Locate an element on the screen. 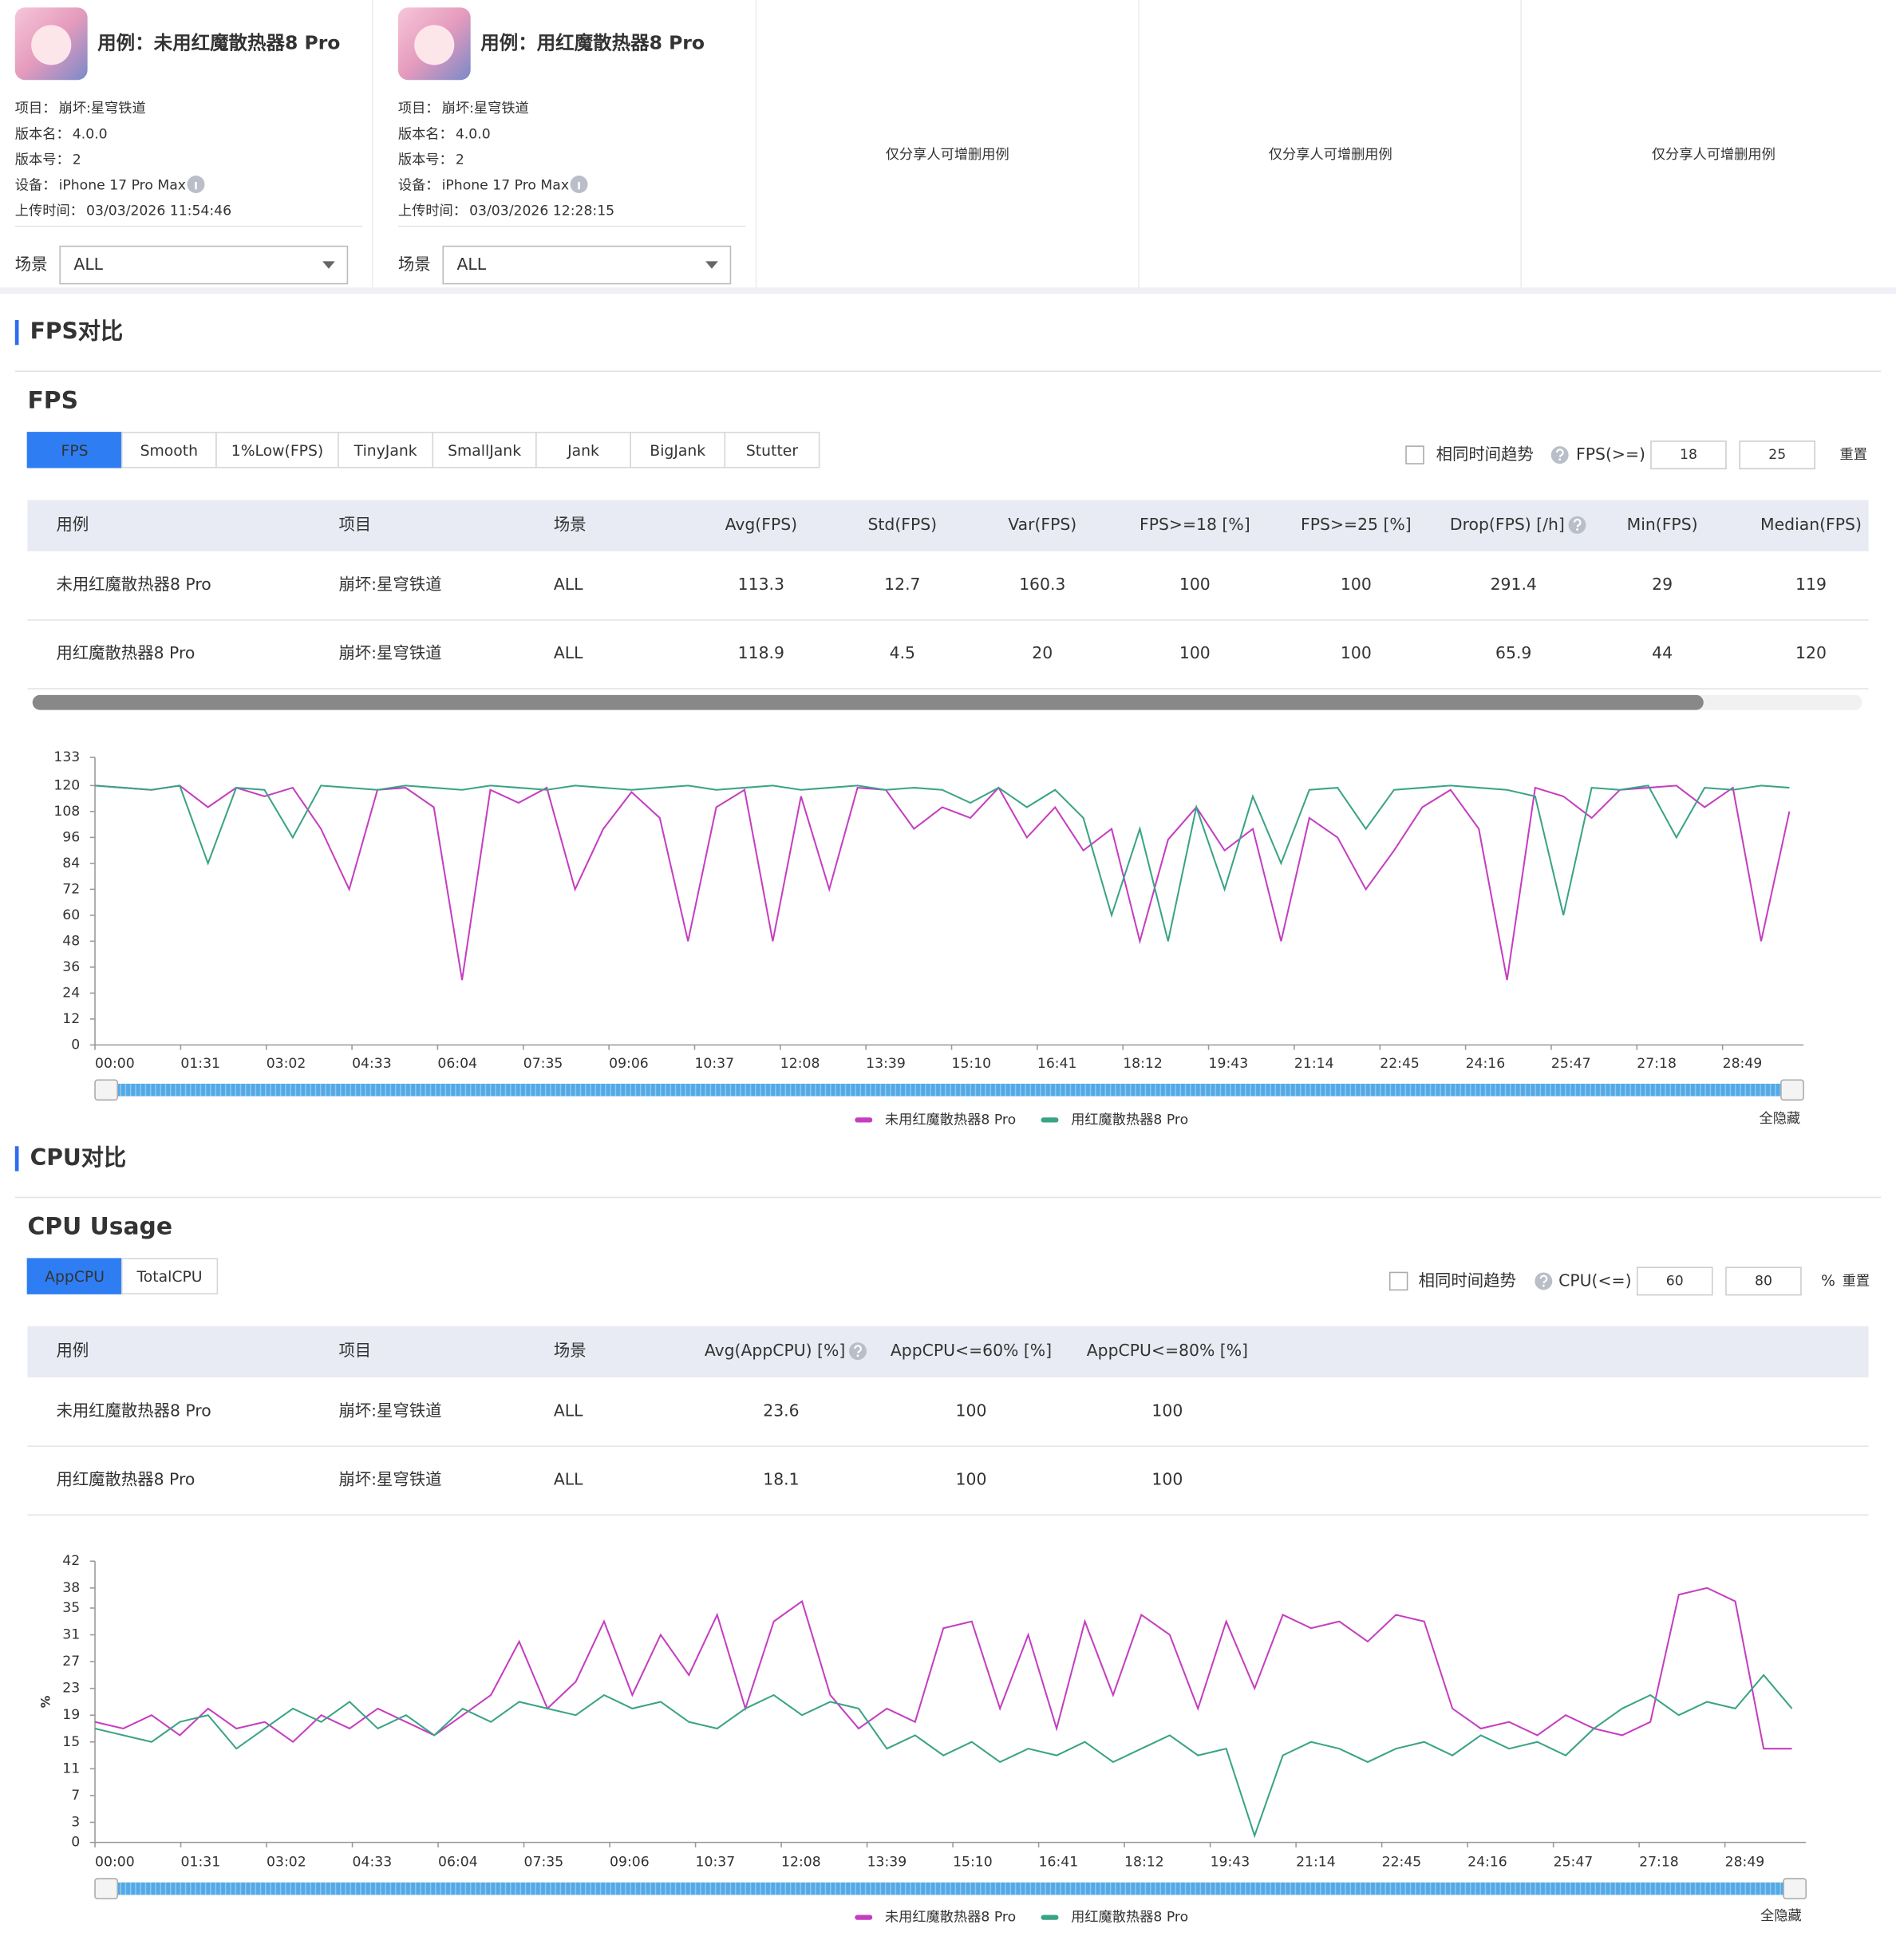 The image size is (1896, 1960). y-tick-label: 35 is located at coordinates (71, 1608).